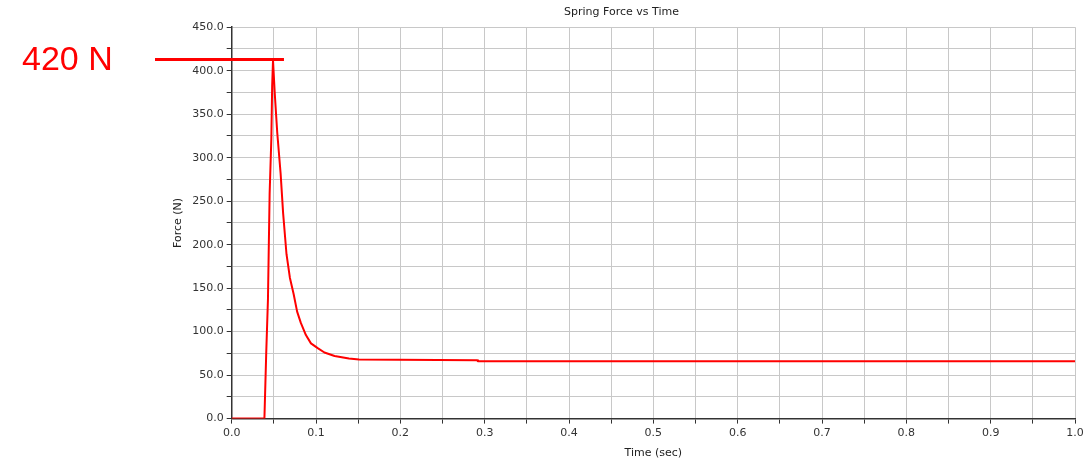 The image size is (1089, 468). I want to click on chart-title: Spring Force vs Time, so click(622, 12).